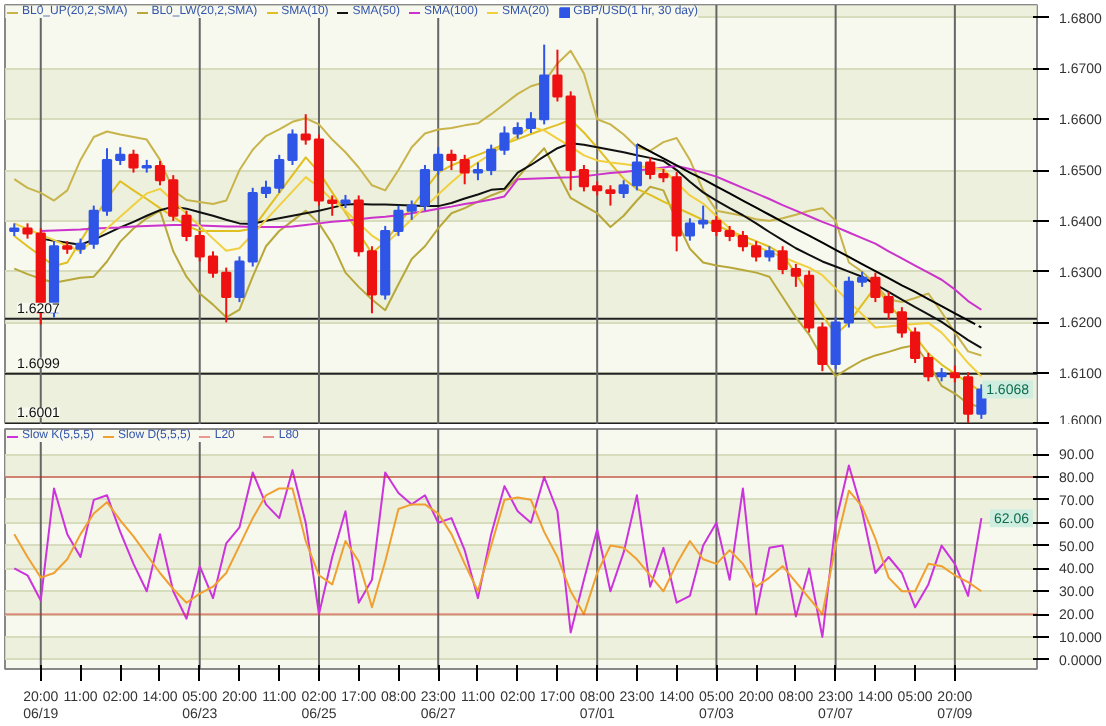  Describe the element at coordinates (133, 161) in the screenshot. I see `candlestick` at that location.